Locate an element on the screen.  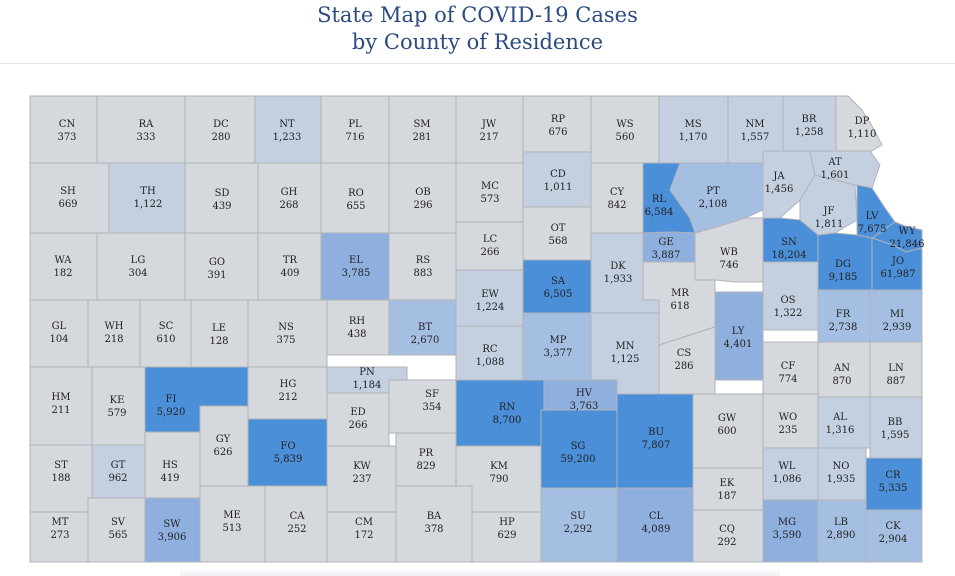
county-cases-label: 182 is located at coordinates (62, 273).